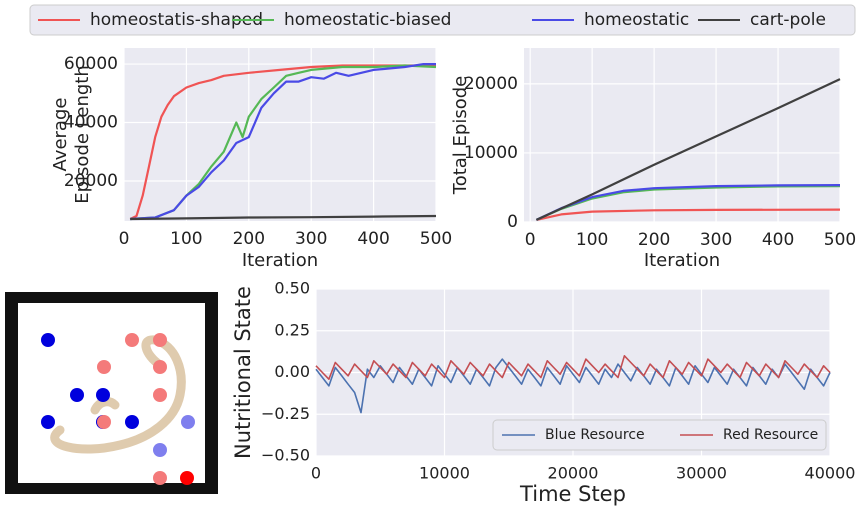  Describe the element at coordinates (91, 123) in the screenshot. I see `y-tick-label: 40000` at that location.